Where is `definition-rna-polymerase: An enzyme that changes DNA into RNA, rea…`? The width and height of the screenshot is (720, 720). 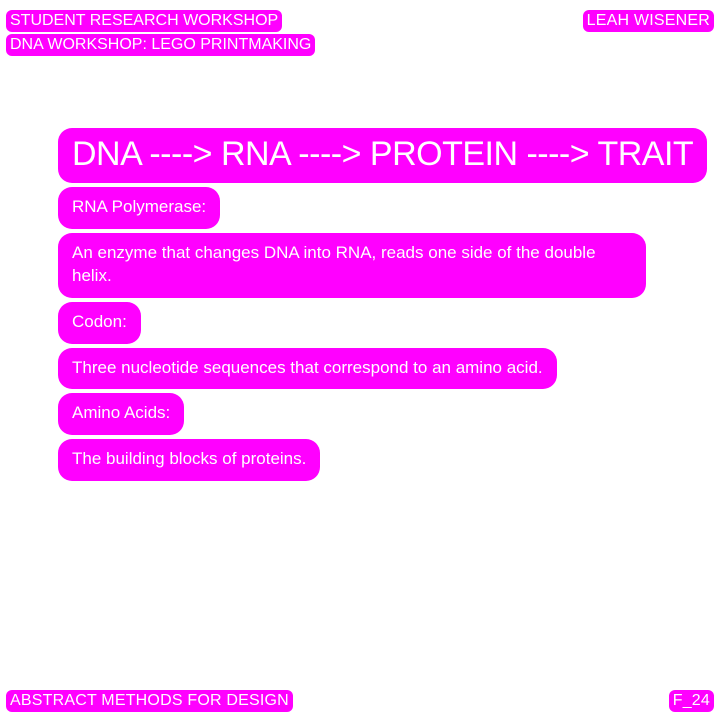 definition-rna-polymerase: An enzyme that changes DNA into RNA, rea… is located at coordinates (352, 265).